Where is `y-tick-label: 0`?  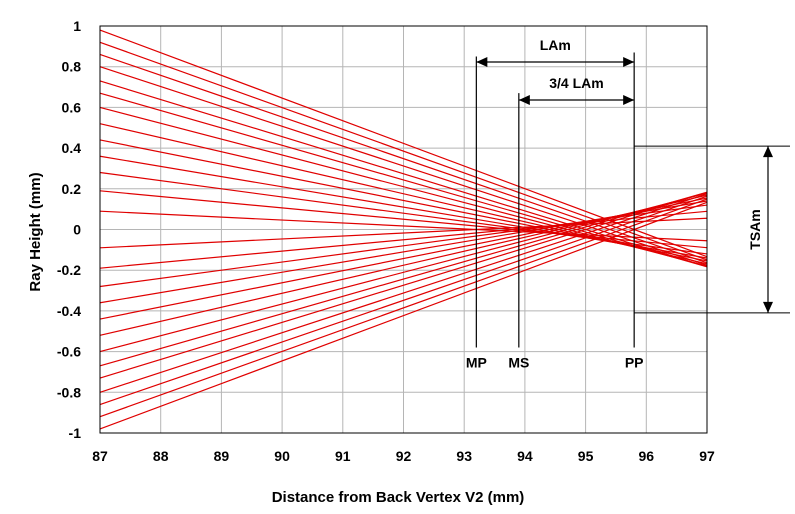
y-tick-label: 0 is located at coordinates (77, 230).